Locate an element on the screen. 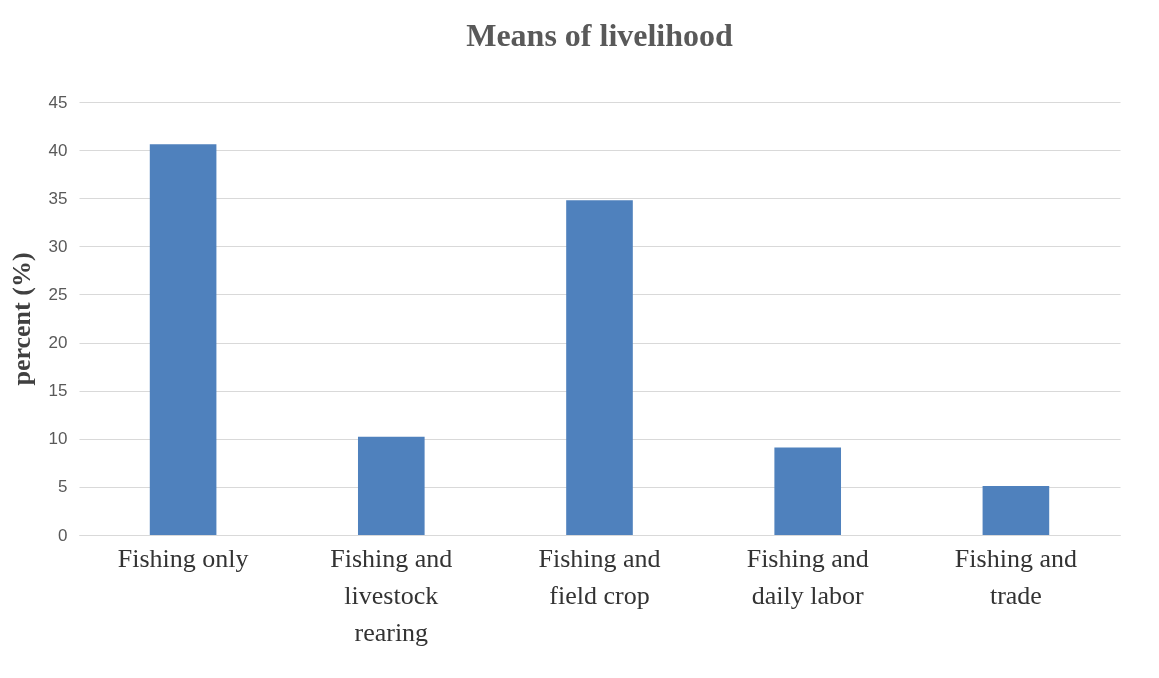 Image resolution: width=1159 pixels, height=678 pixels. y-tick-label: 15 is located at coordinates (58, 391).